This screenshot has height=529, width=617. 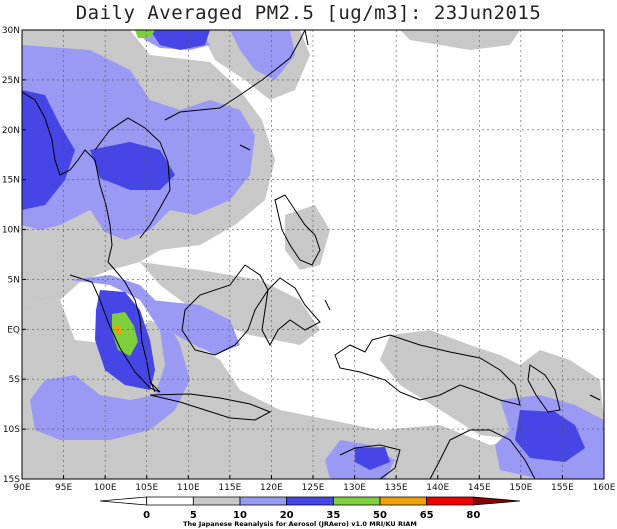 I want to click on colorbar: 0 5 10 20 35 50 65 80, so click(x=310, y=508).